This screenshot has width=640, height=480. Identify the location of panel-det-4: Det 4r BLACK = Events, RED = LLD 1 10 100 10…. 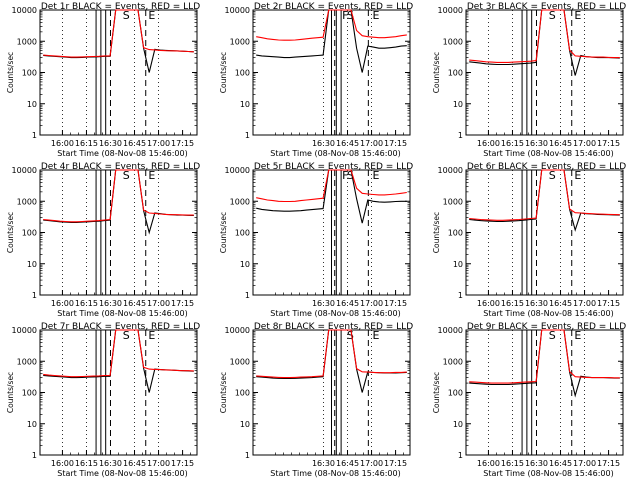
(103, 240).